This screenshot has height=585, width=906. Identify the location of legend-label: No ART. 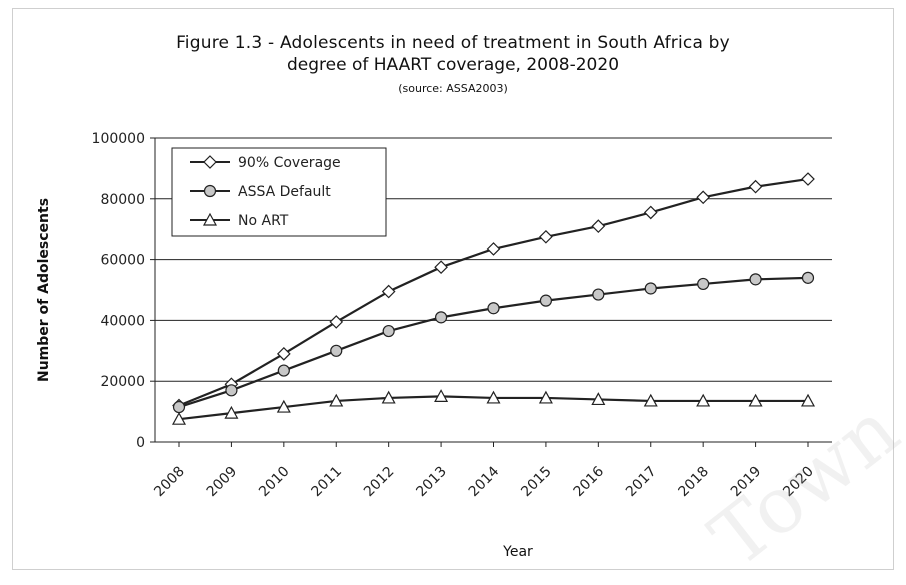
(263, 221).